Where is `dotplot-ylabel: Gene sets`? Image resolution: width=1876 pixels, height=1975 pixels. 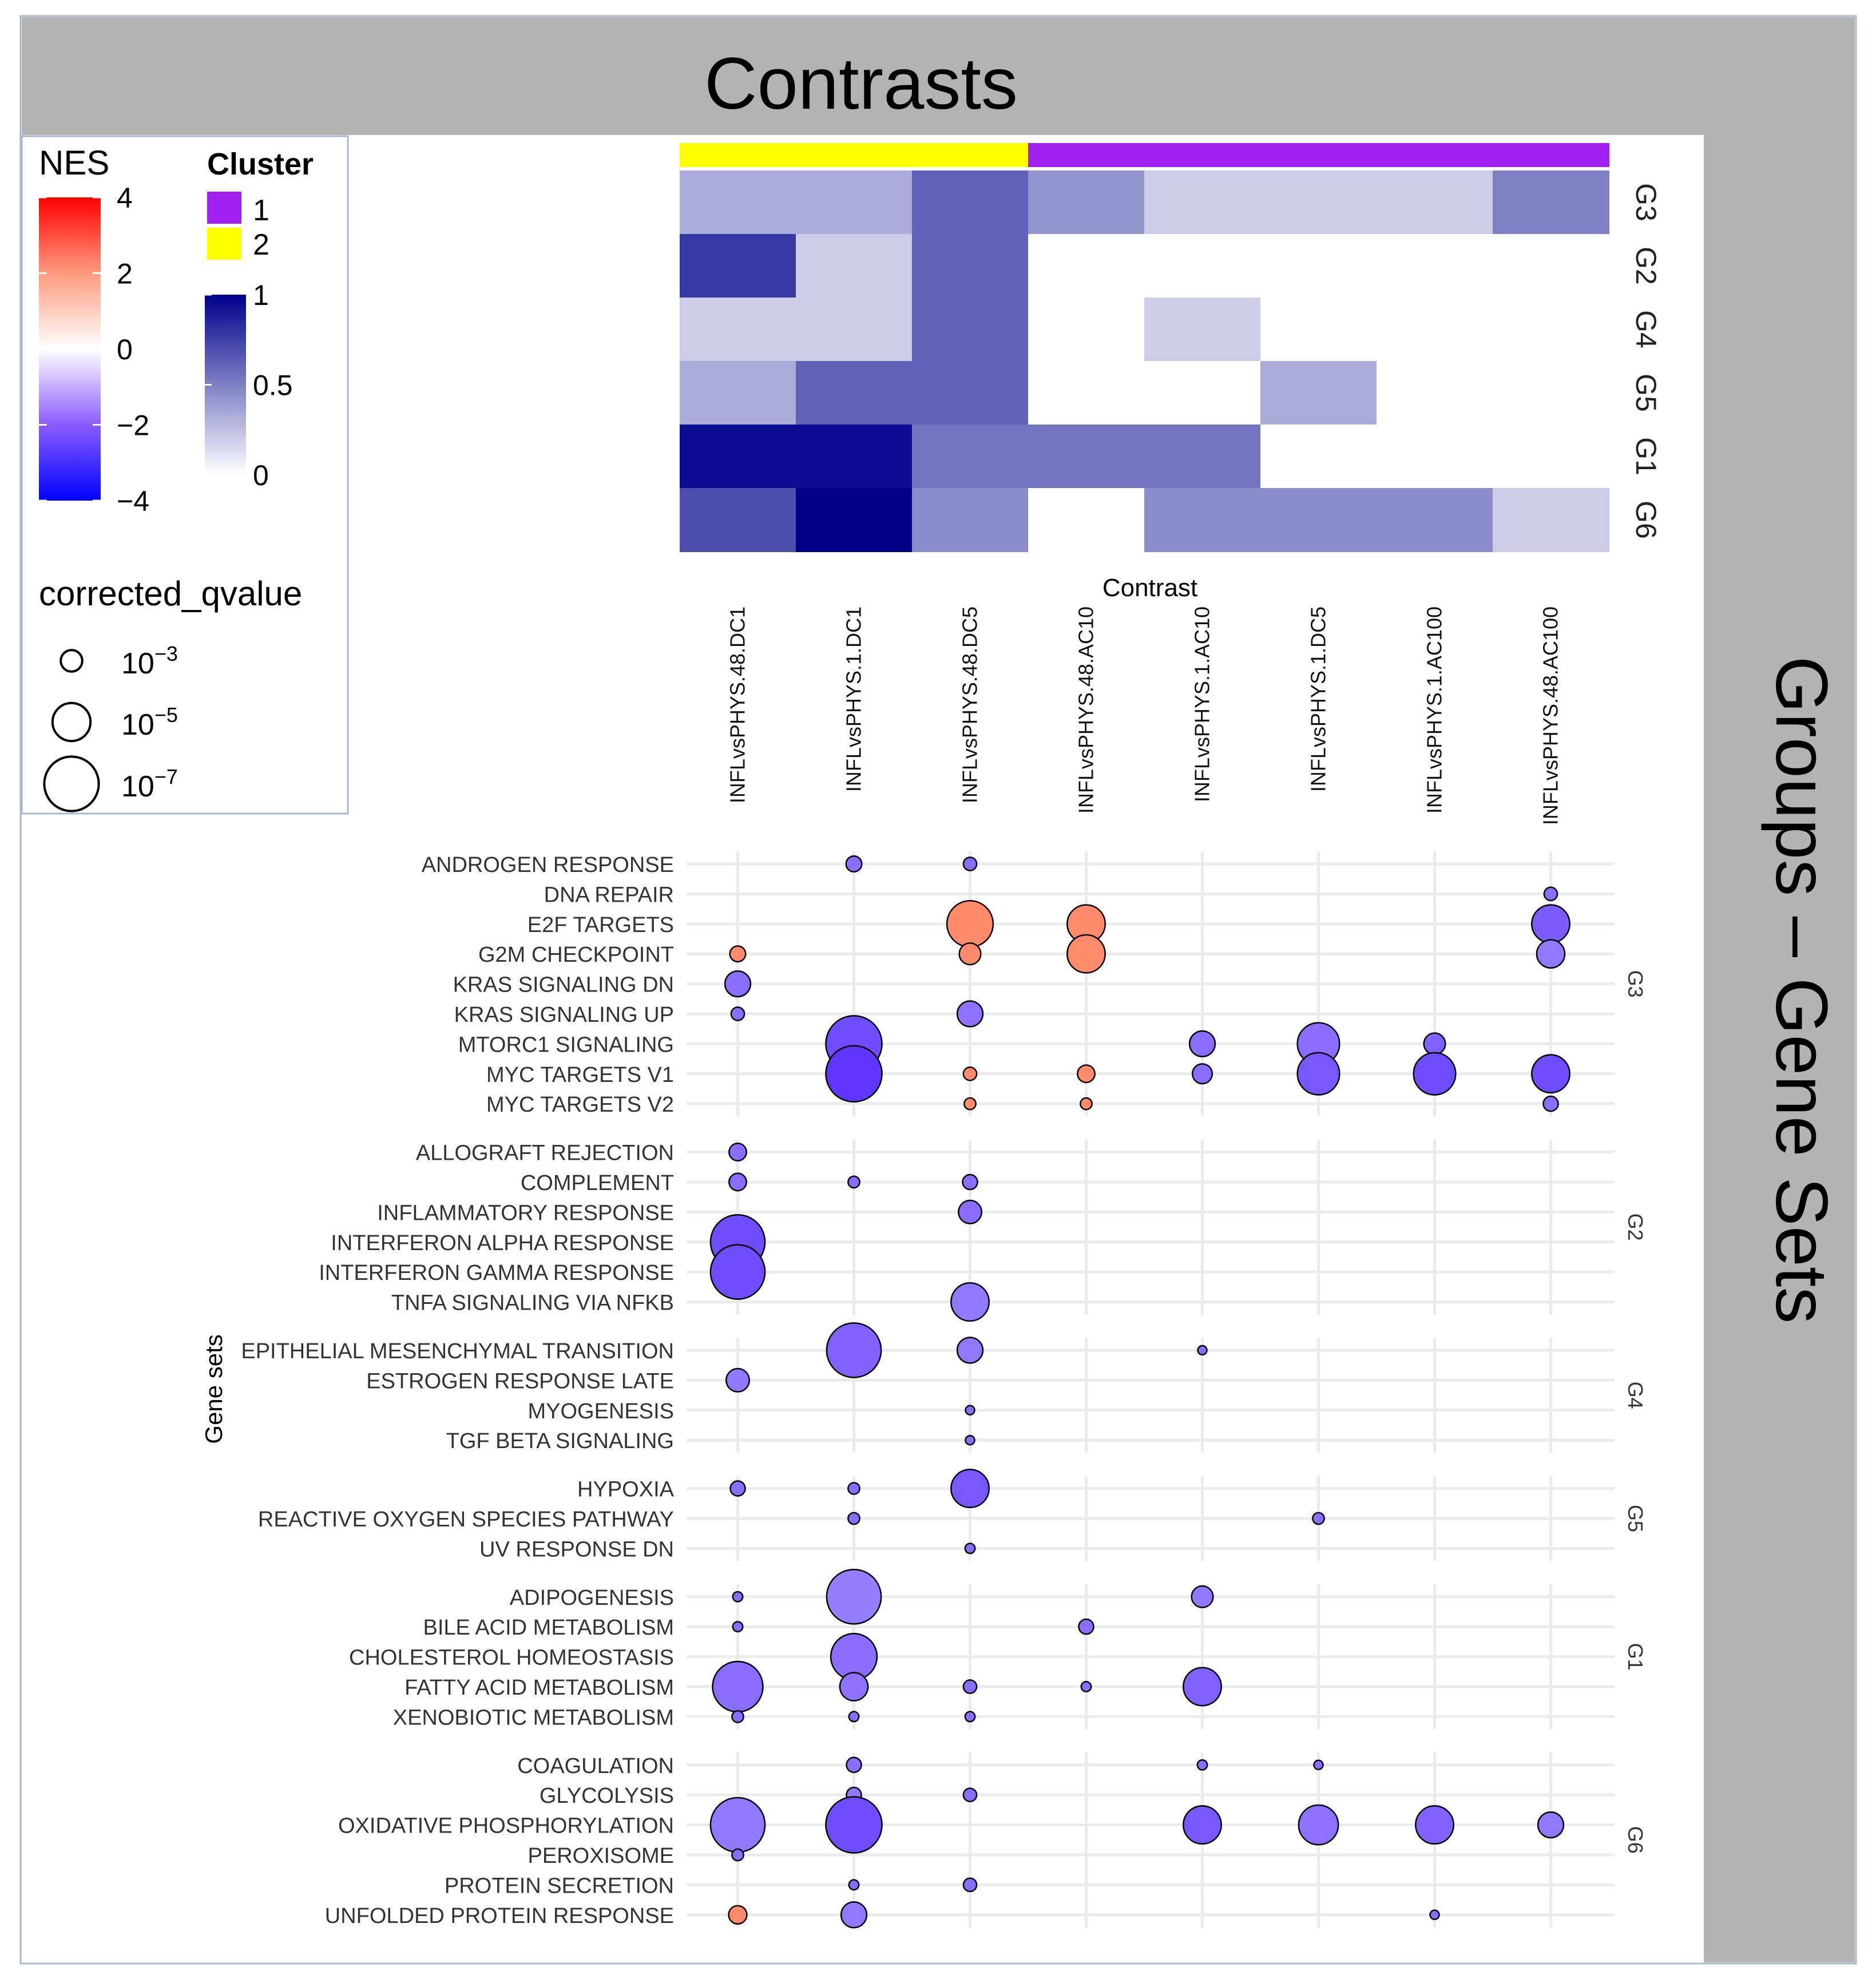
dotplot-ylabel: Gene sets is located at coordinates (214, 1388).